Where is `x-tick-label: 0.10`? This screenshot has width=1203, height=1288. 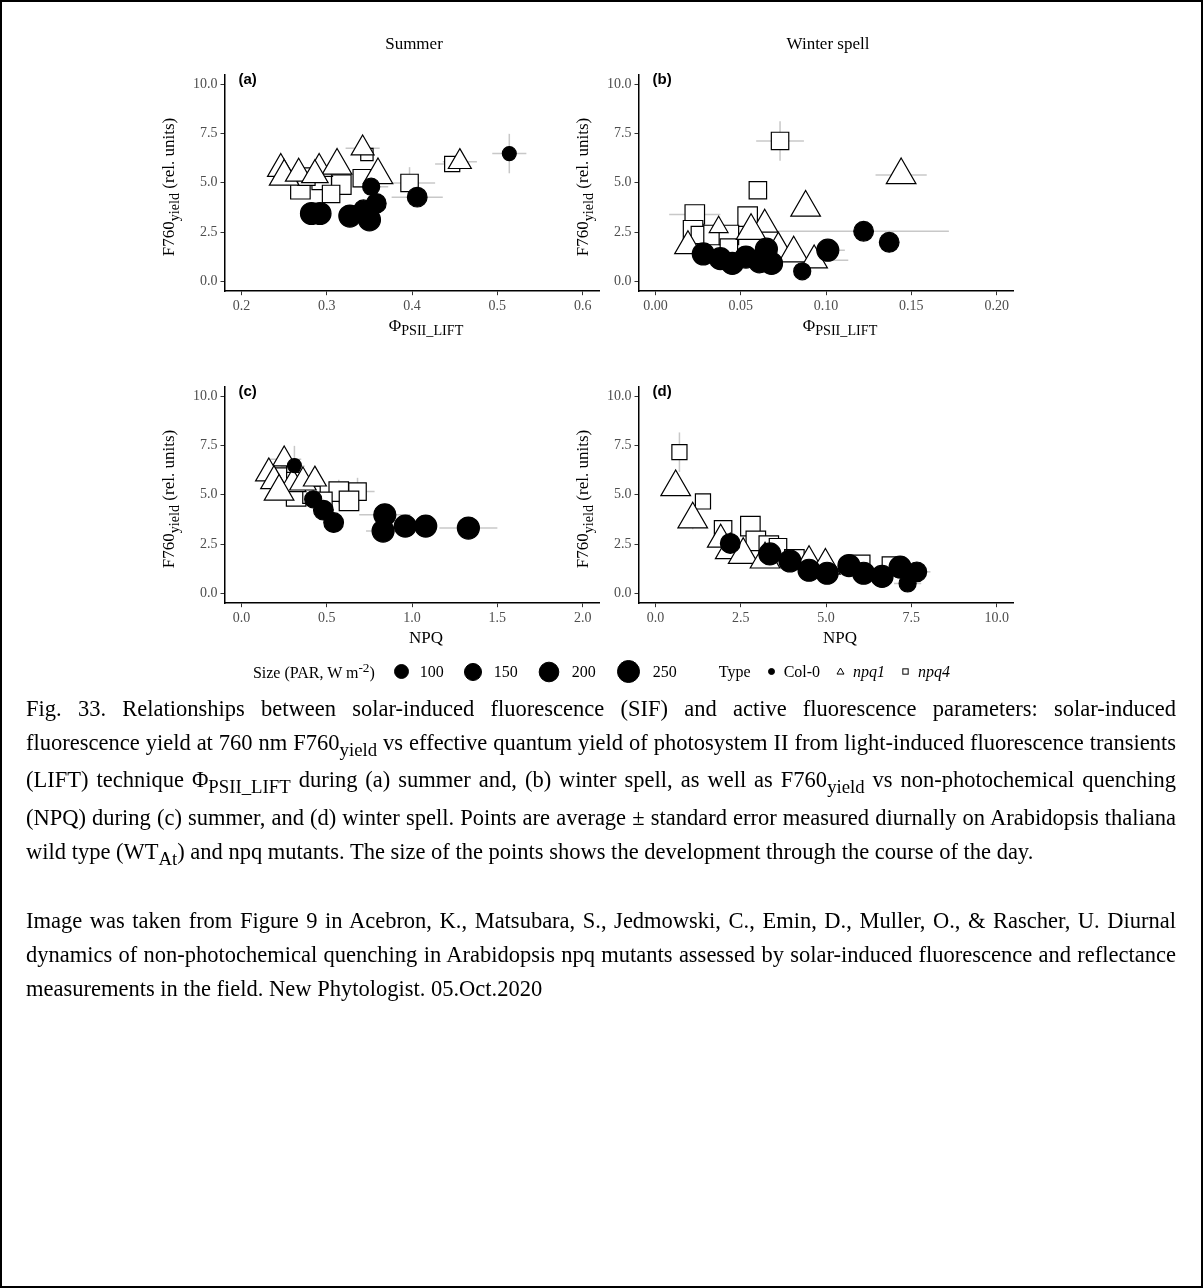 x-tick-label: 0.10 is located at coordinates (826, 306).